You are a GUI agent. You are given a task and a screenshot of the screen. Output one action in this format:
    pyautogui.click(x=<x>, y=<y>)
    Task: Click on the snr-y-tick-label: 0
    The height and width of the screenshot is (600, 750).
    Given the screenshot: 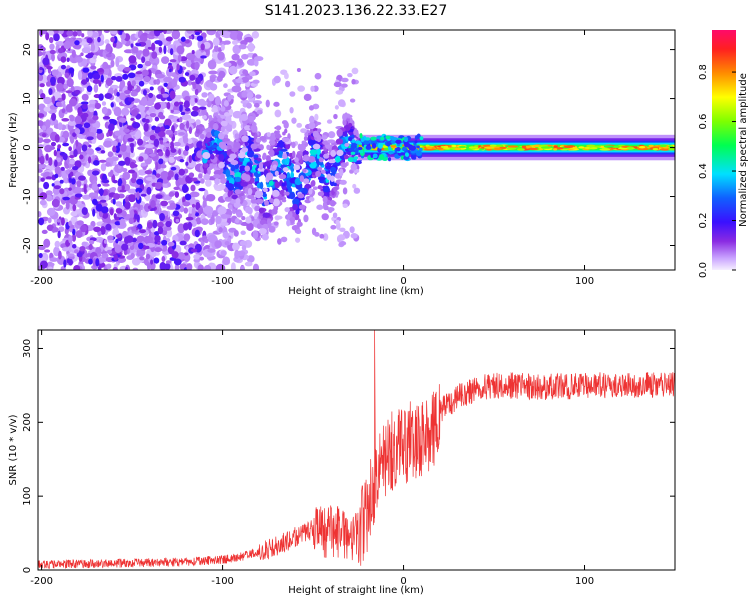 What is the action you would take?
    pyautogui.click(x=27, y=570)
    